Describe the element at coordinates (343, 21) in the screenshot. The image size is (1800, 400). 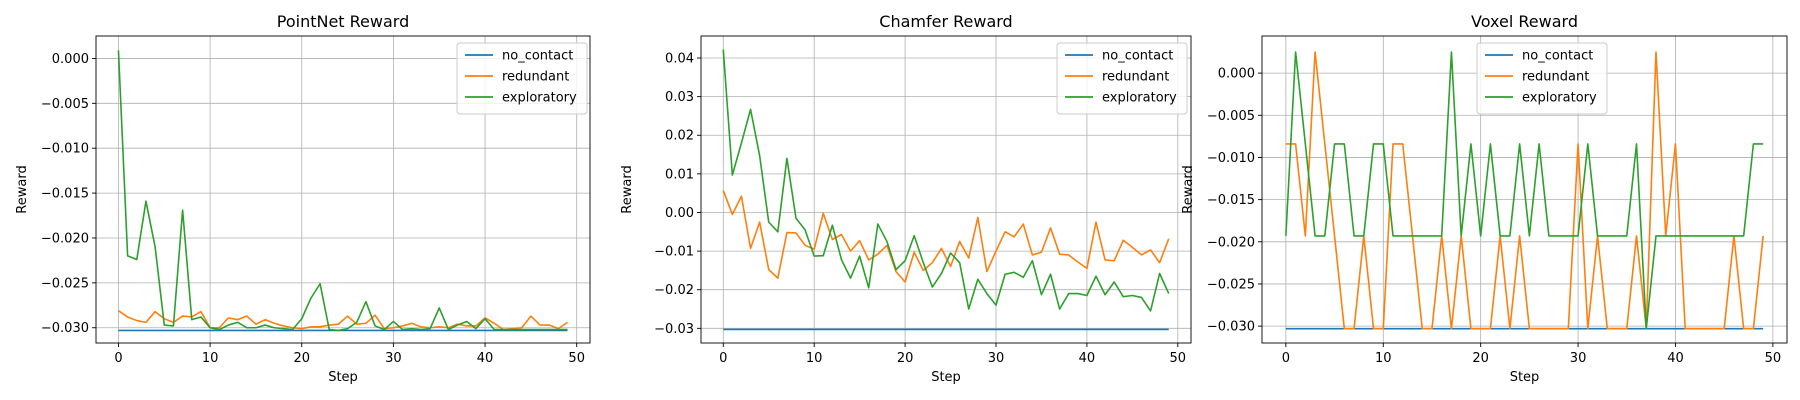
I see `chart-title: PointNet Reward` at that location.